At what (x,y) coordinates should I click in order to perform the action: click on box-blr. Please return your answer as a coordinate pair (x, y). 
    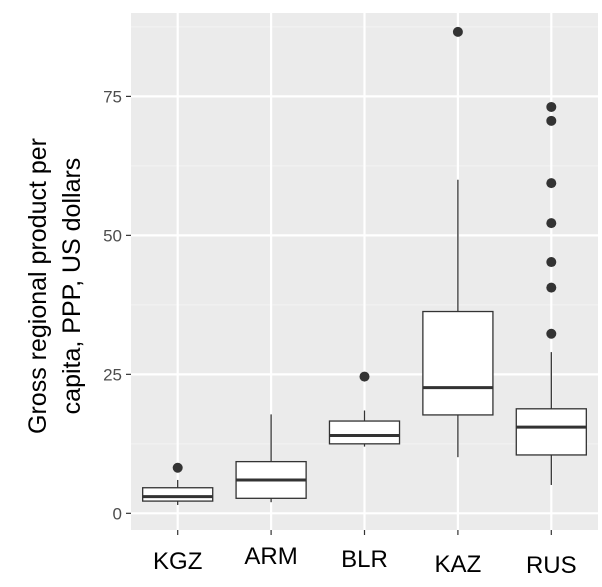
    Looking at the image, I should click on (364, 409).